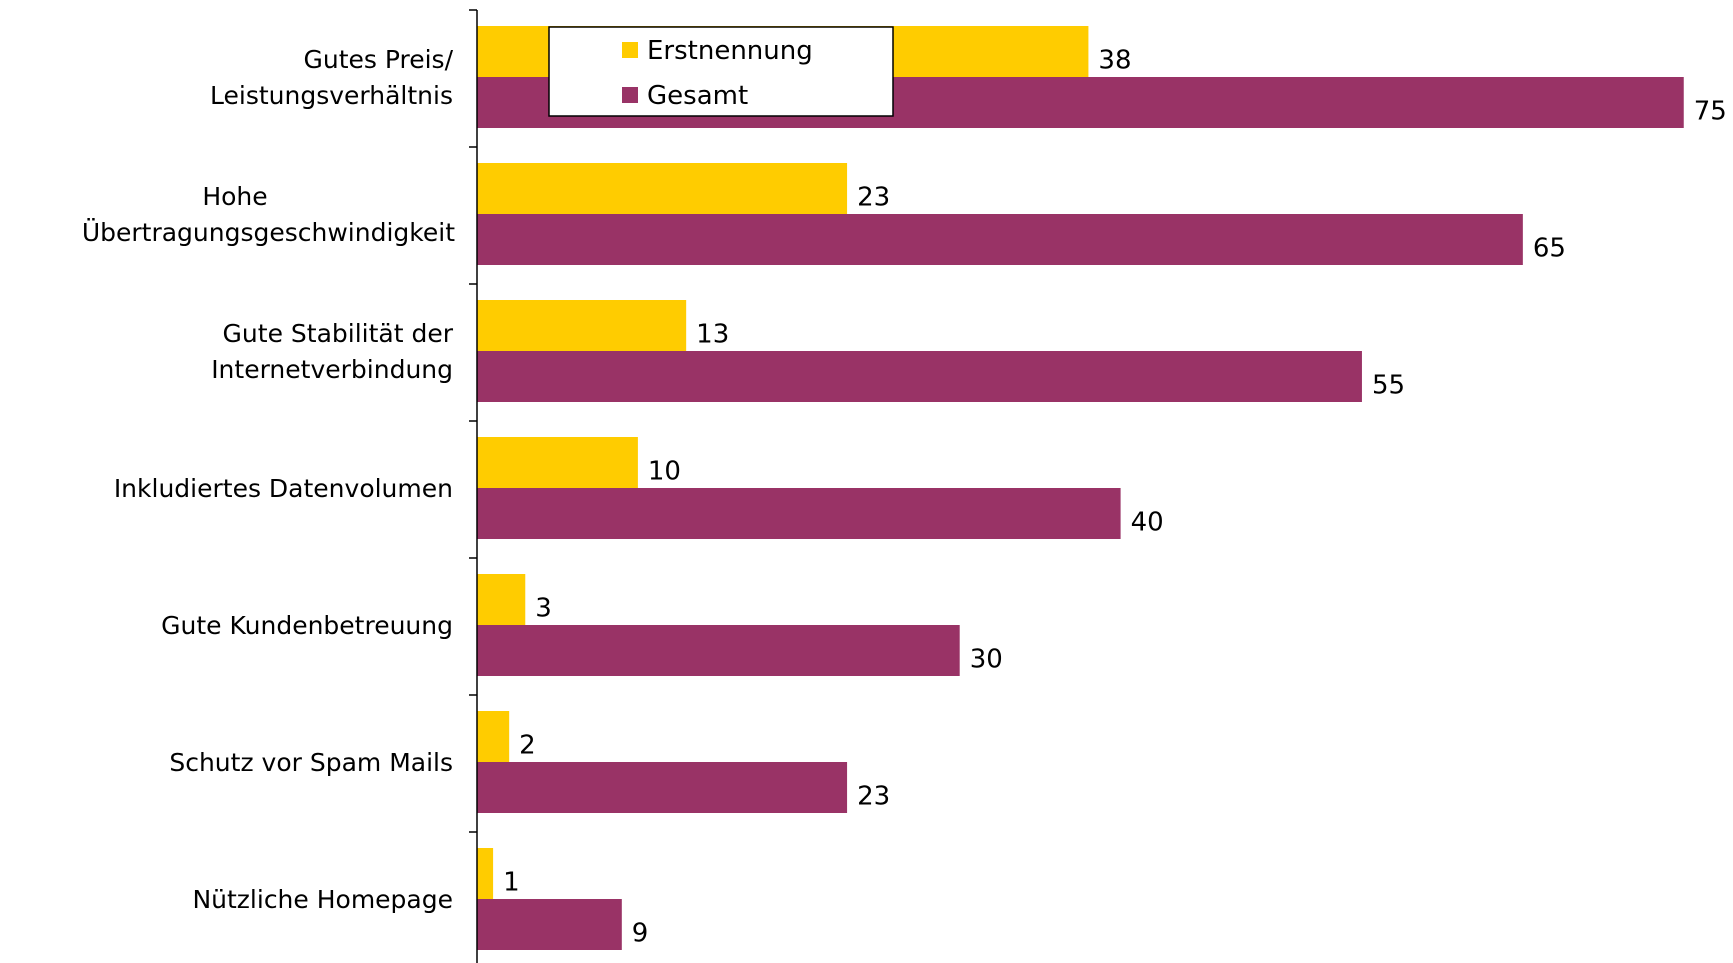 The width and height of the screenshot is (1733, 963). Describe the element at coordinates (307, 625) in the screenshot. I see `category-label: Gute Kundenbetreuung` at that location.